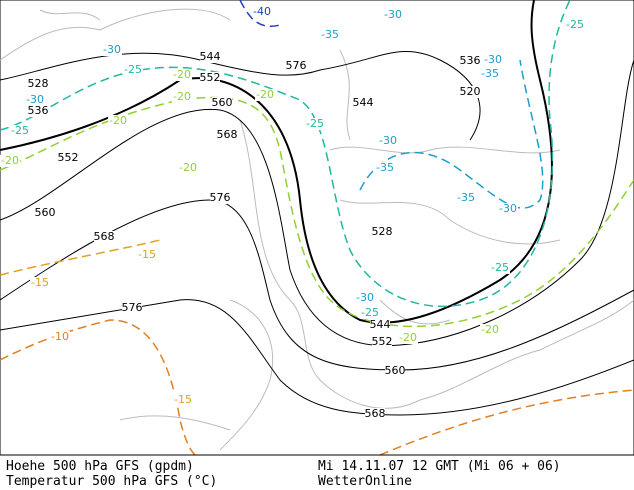 Image resolution: width=634 pixels, height=490 pixels. I want to click on footer-left-1: Hoehe 500 hPa GFS (gpdm), so click(100, 466).